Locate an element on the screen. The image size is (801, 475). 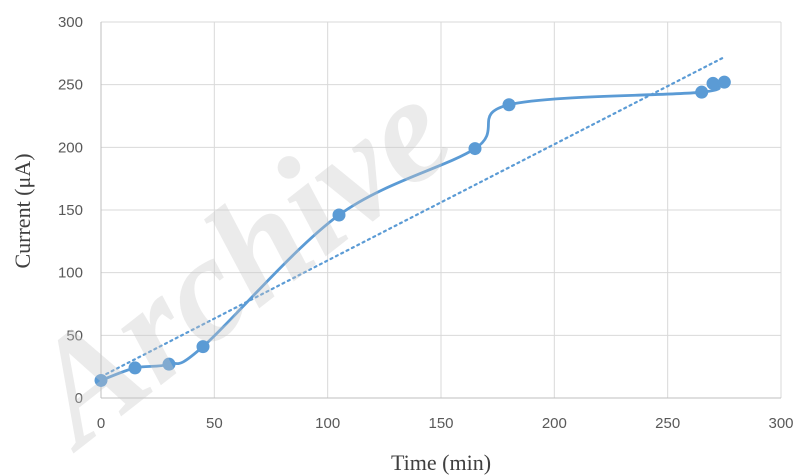
y-tick-label-100: 100 is located at coordinates (70, 273).